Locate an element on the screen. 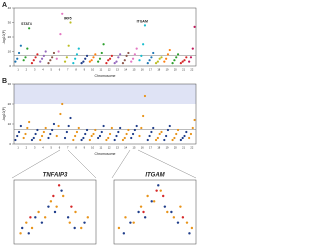  x-tick-label: 2 is located at coordinates (27, 148).